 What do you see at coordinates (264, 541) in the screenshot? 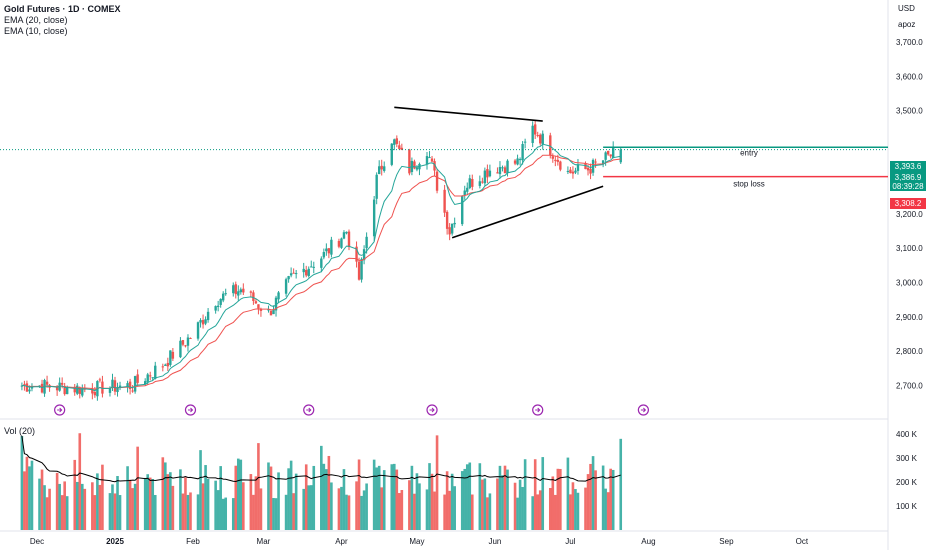
I see `time-tick-label: Mar` at bounding box center [264, 541].